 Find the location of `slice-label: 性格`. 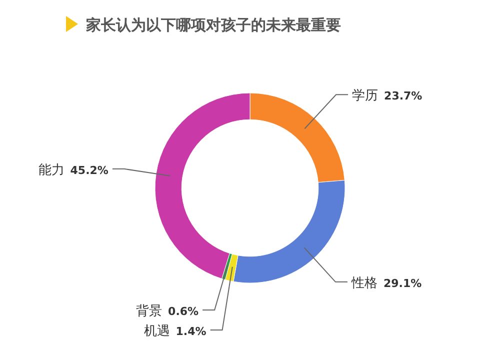

slice-label: 性格 is located at coordinates (364, 283).